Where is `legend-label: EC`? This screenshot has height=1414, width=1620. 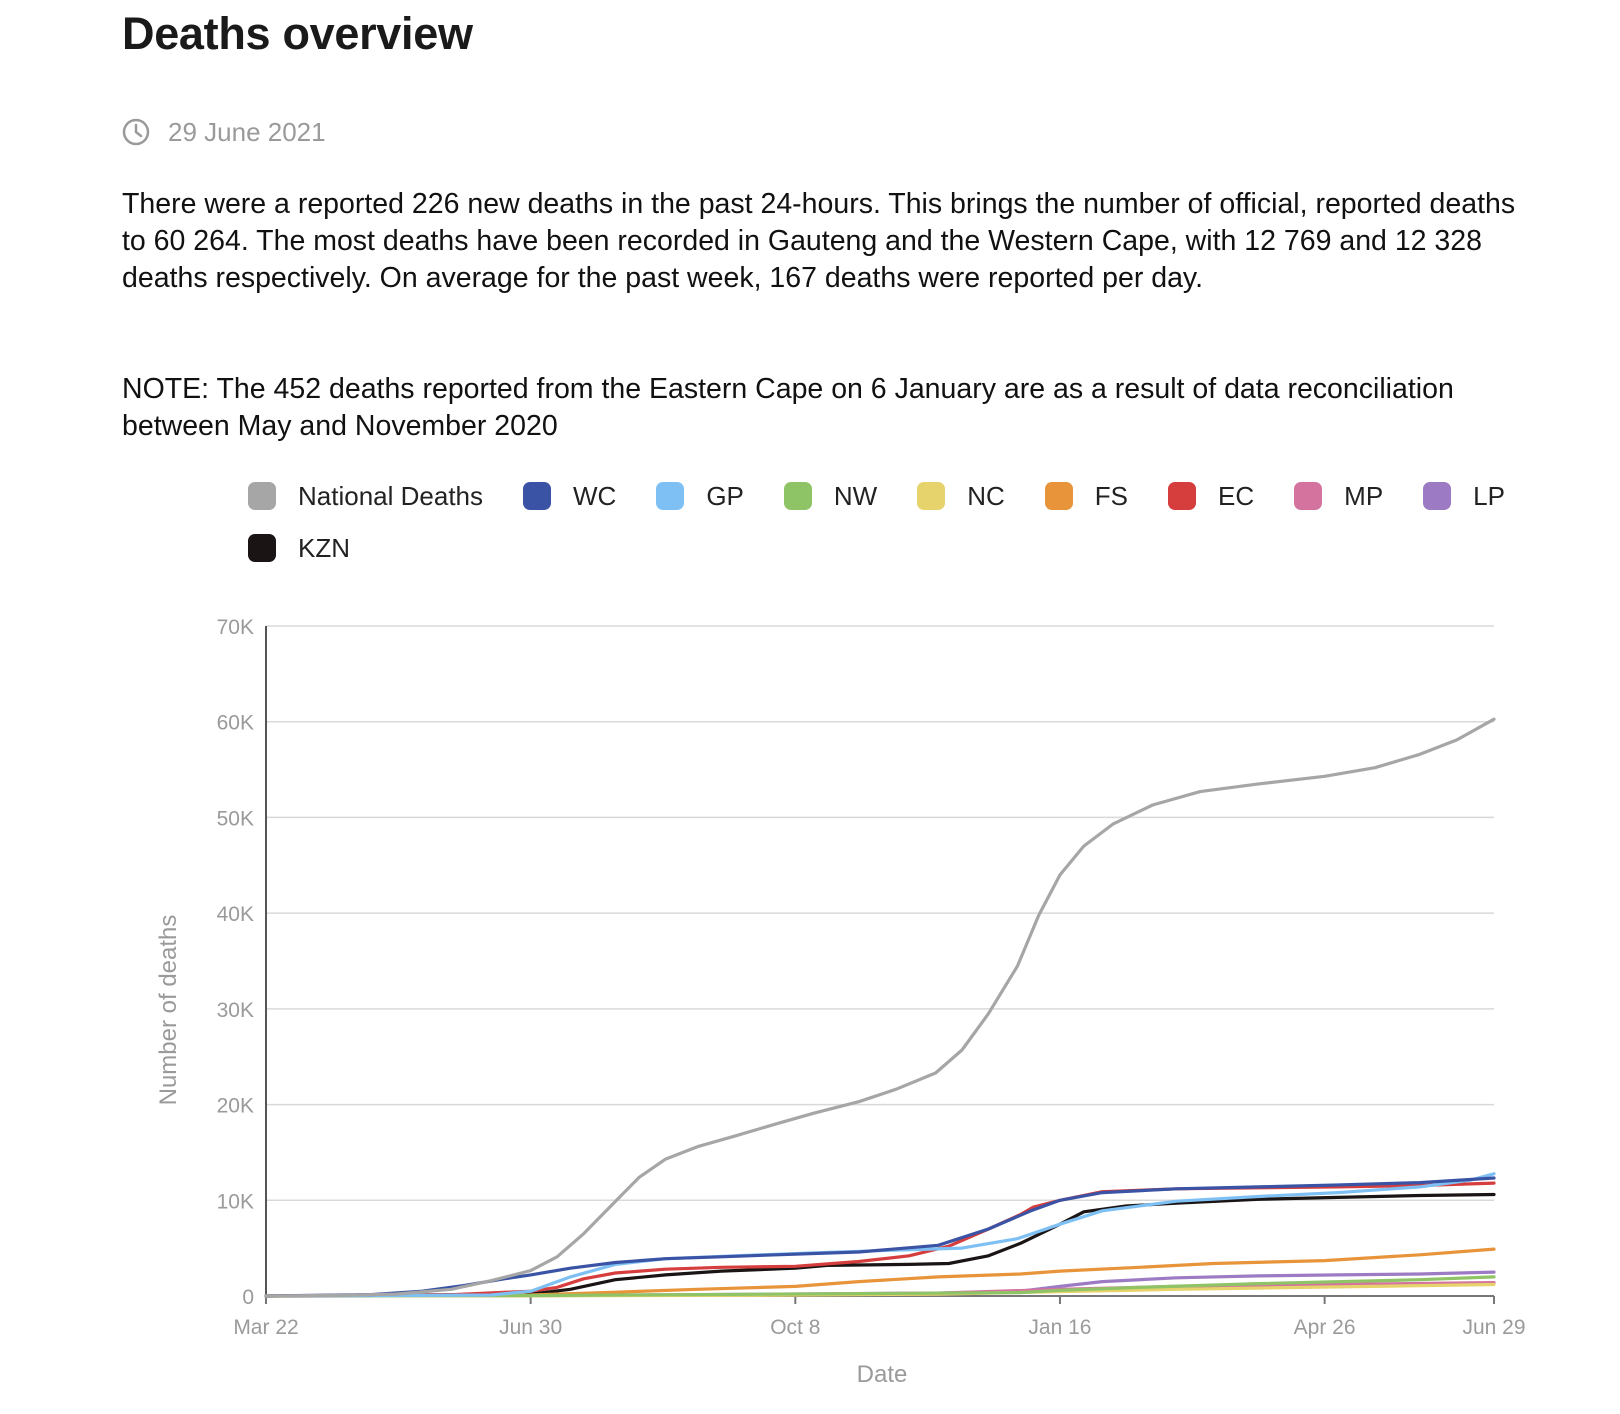 legend-label: EC is located at coordinates (1236, 495).